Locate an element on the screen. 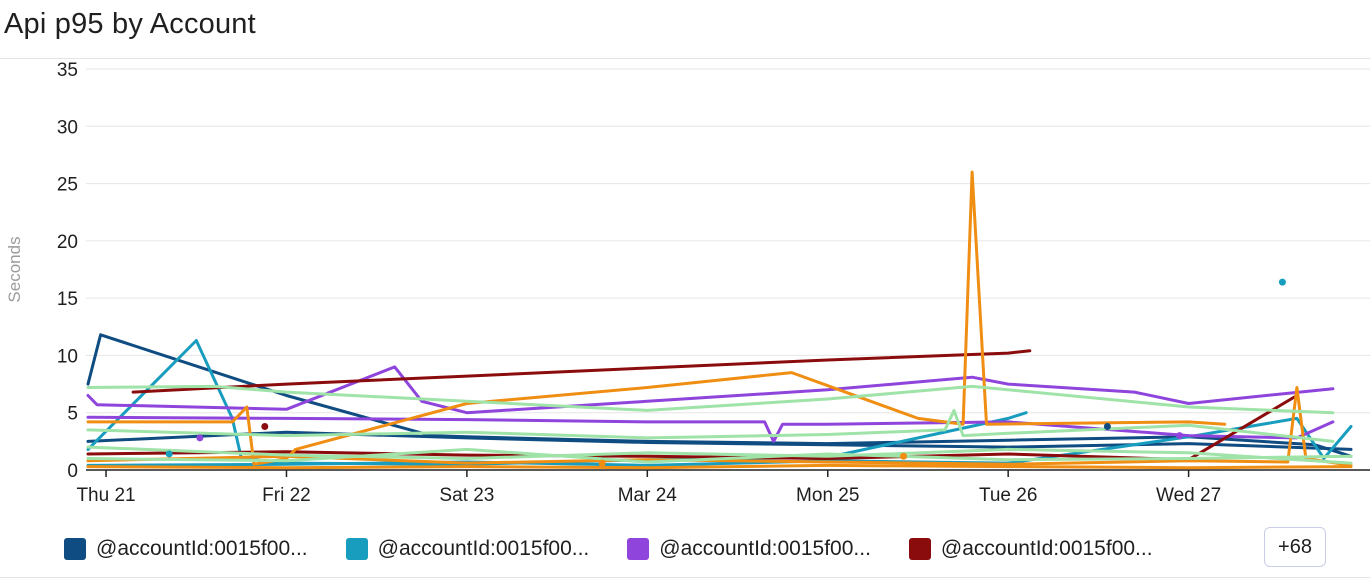 This screenshot has width=1370, height=586. more-series-button: +68 is located at coordinates (1295, 547).